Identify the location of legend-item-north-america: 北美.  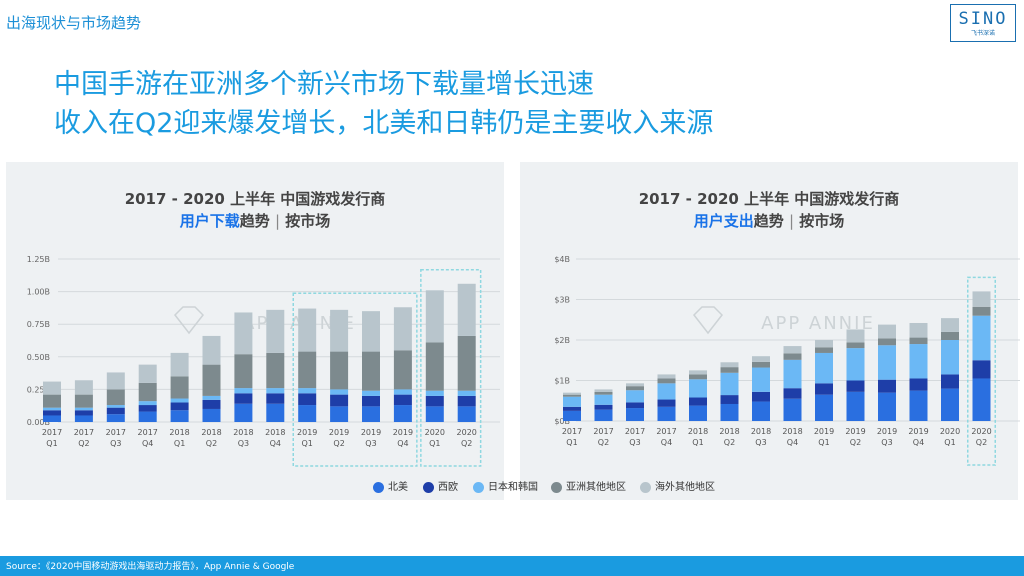
(390, 485).